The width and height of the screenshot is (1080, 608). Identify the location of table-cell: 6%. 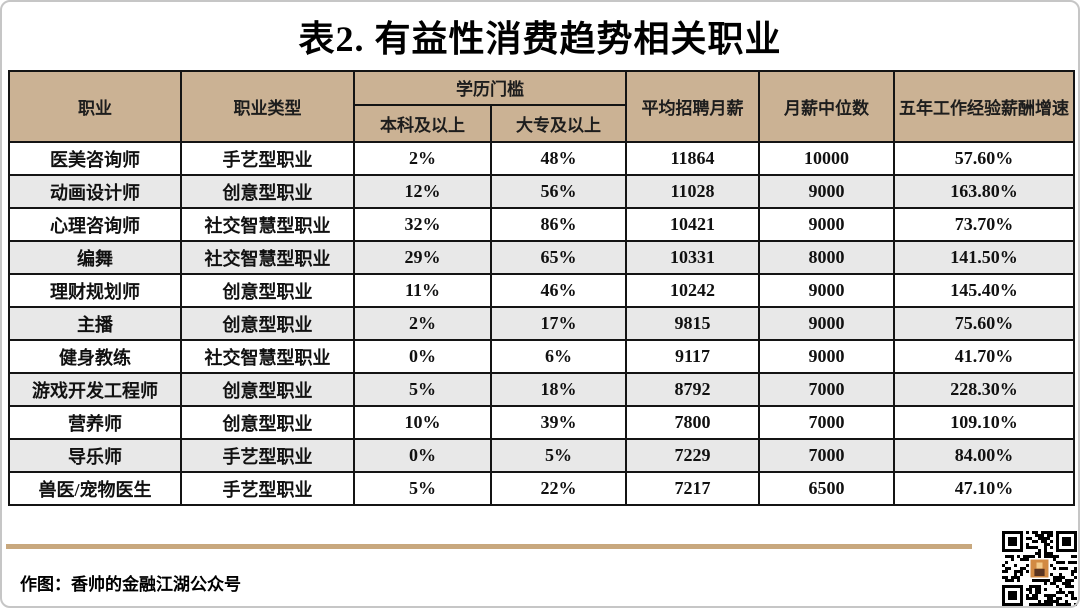
(558, 356).